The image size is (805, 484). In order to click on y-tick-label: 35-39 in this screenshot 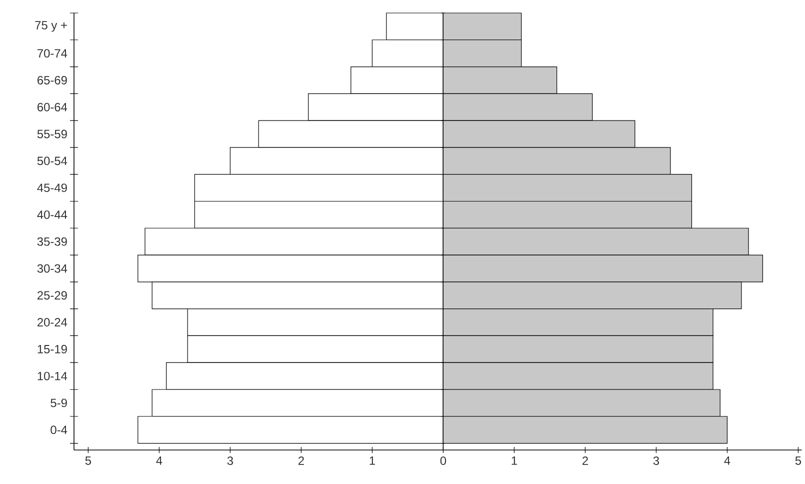, I will do `click(52, 241)`.